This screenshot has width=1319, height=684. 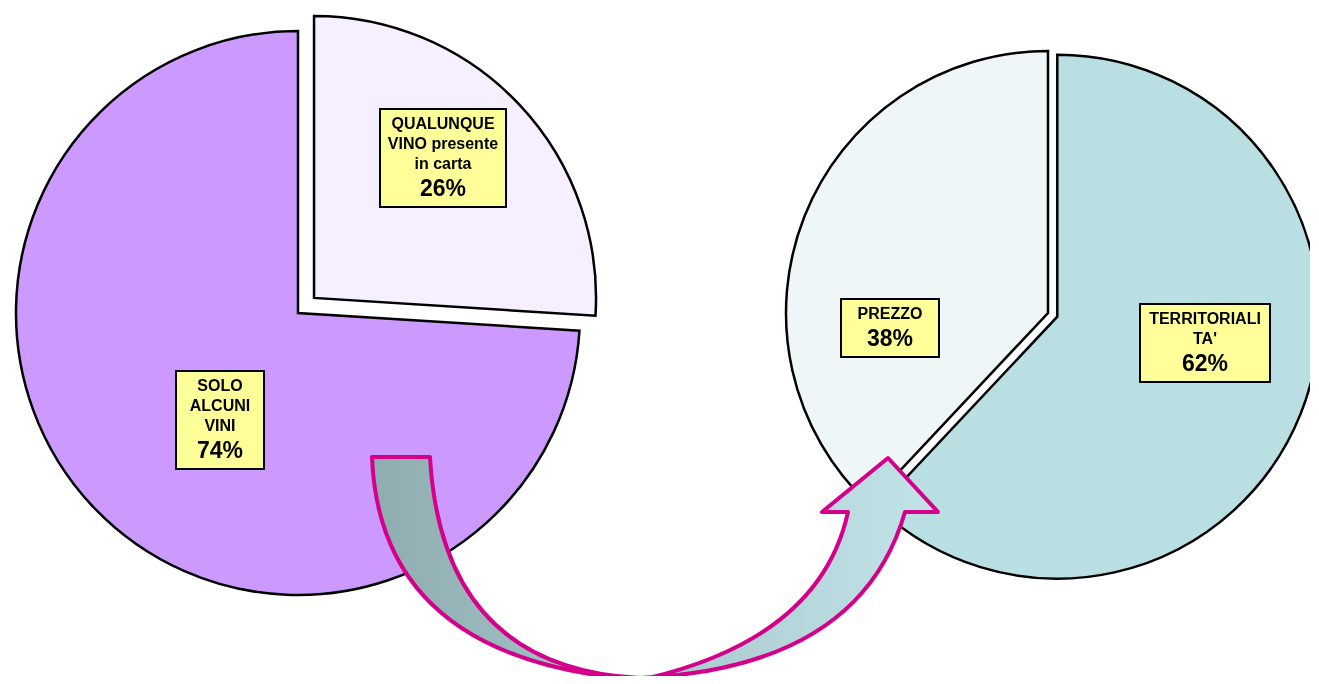 I want to click on data-label: 74%, so click(x=219, y=450).